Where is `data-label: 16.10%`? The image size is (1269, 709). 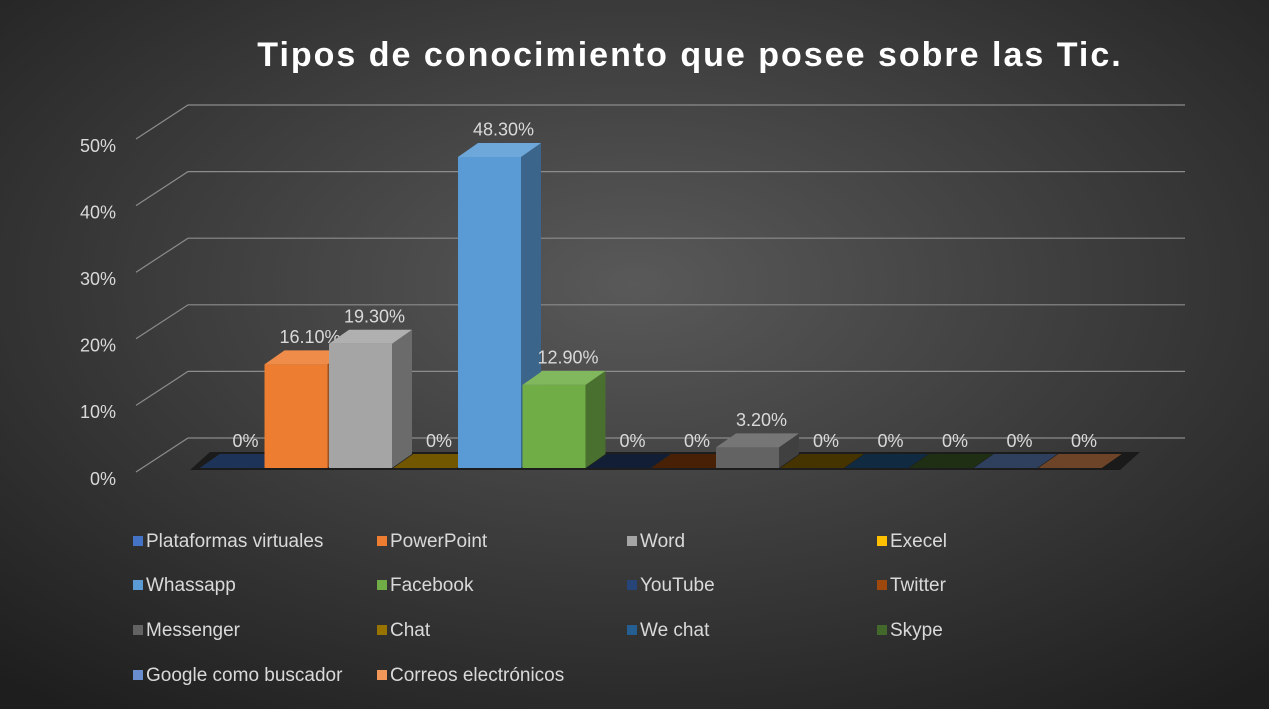
data-label: 16.10% is located at coordinates (309, 337).